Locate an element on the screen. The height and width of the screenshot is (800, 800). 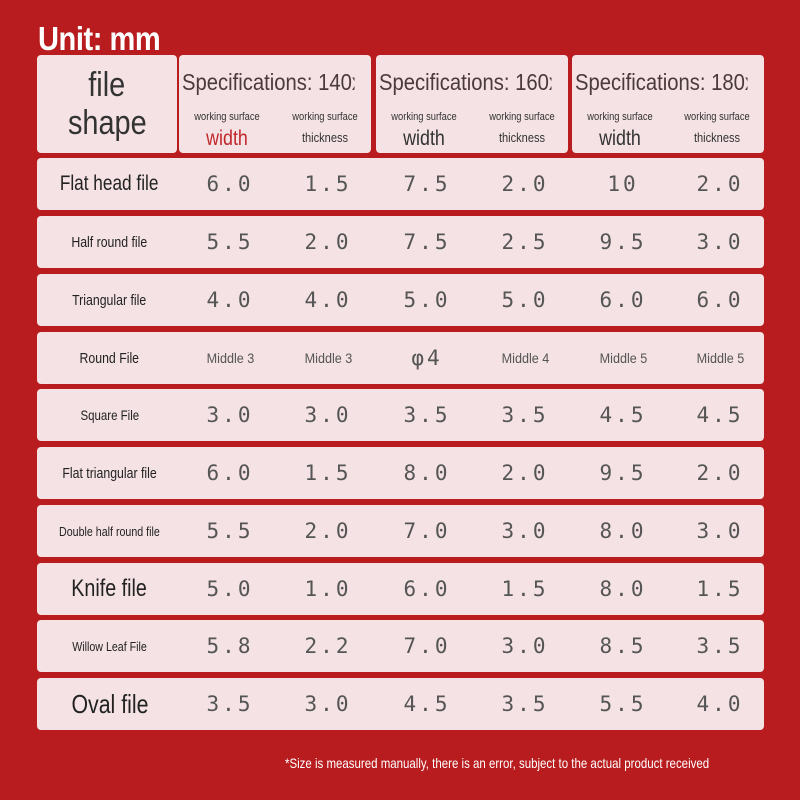
subheader-line2: width is located at coordinates (424, 138).